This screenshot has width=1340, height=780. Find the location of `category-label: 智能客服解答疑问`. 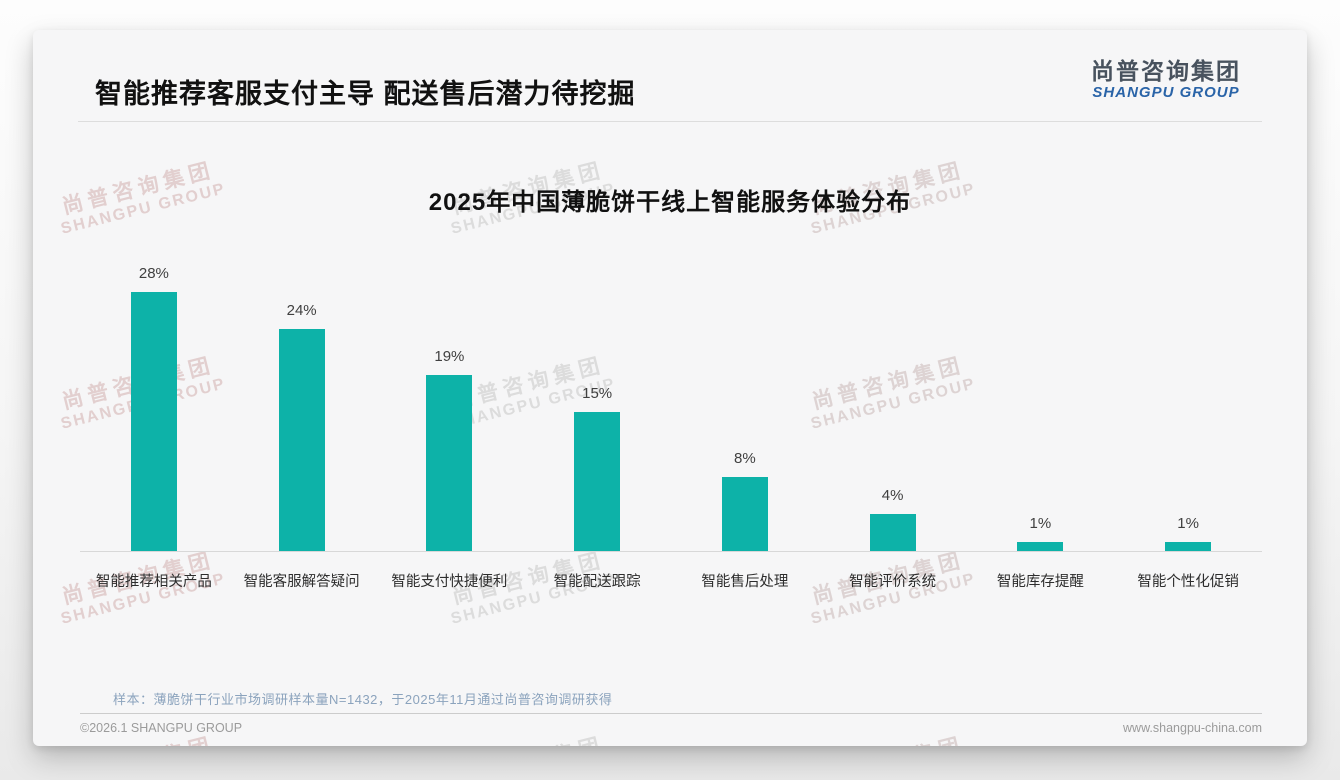

category-label: 智能客服解答疑问 is located at coordinates (301, 582).